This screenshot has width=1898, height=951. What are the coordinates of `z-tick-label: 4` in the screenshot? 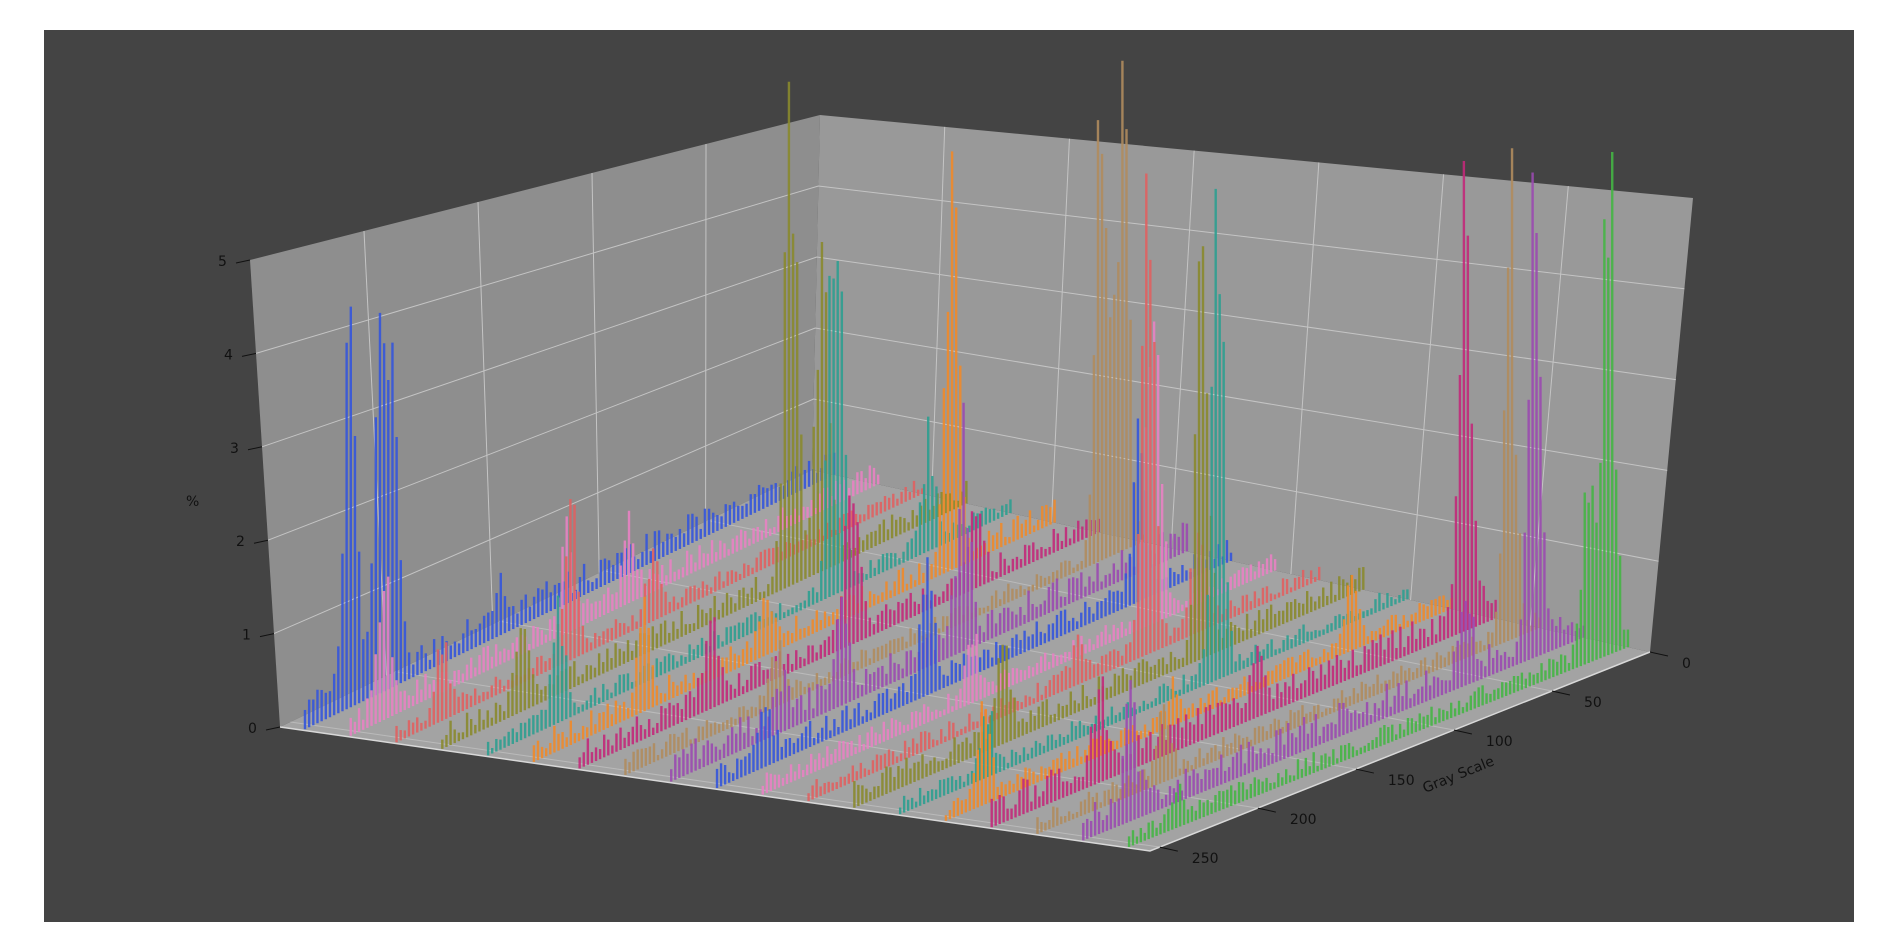 It's located at (228, 355).